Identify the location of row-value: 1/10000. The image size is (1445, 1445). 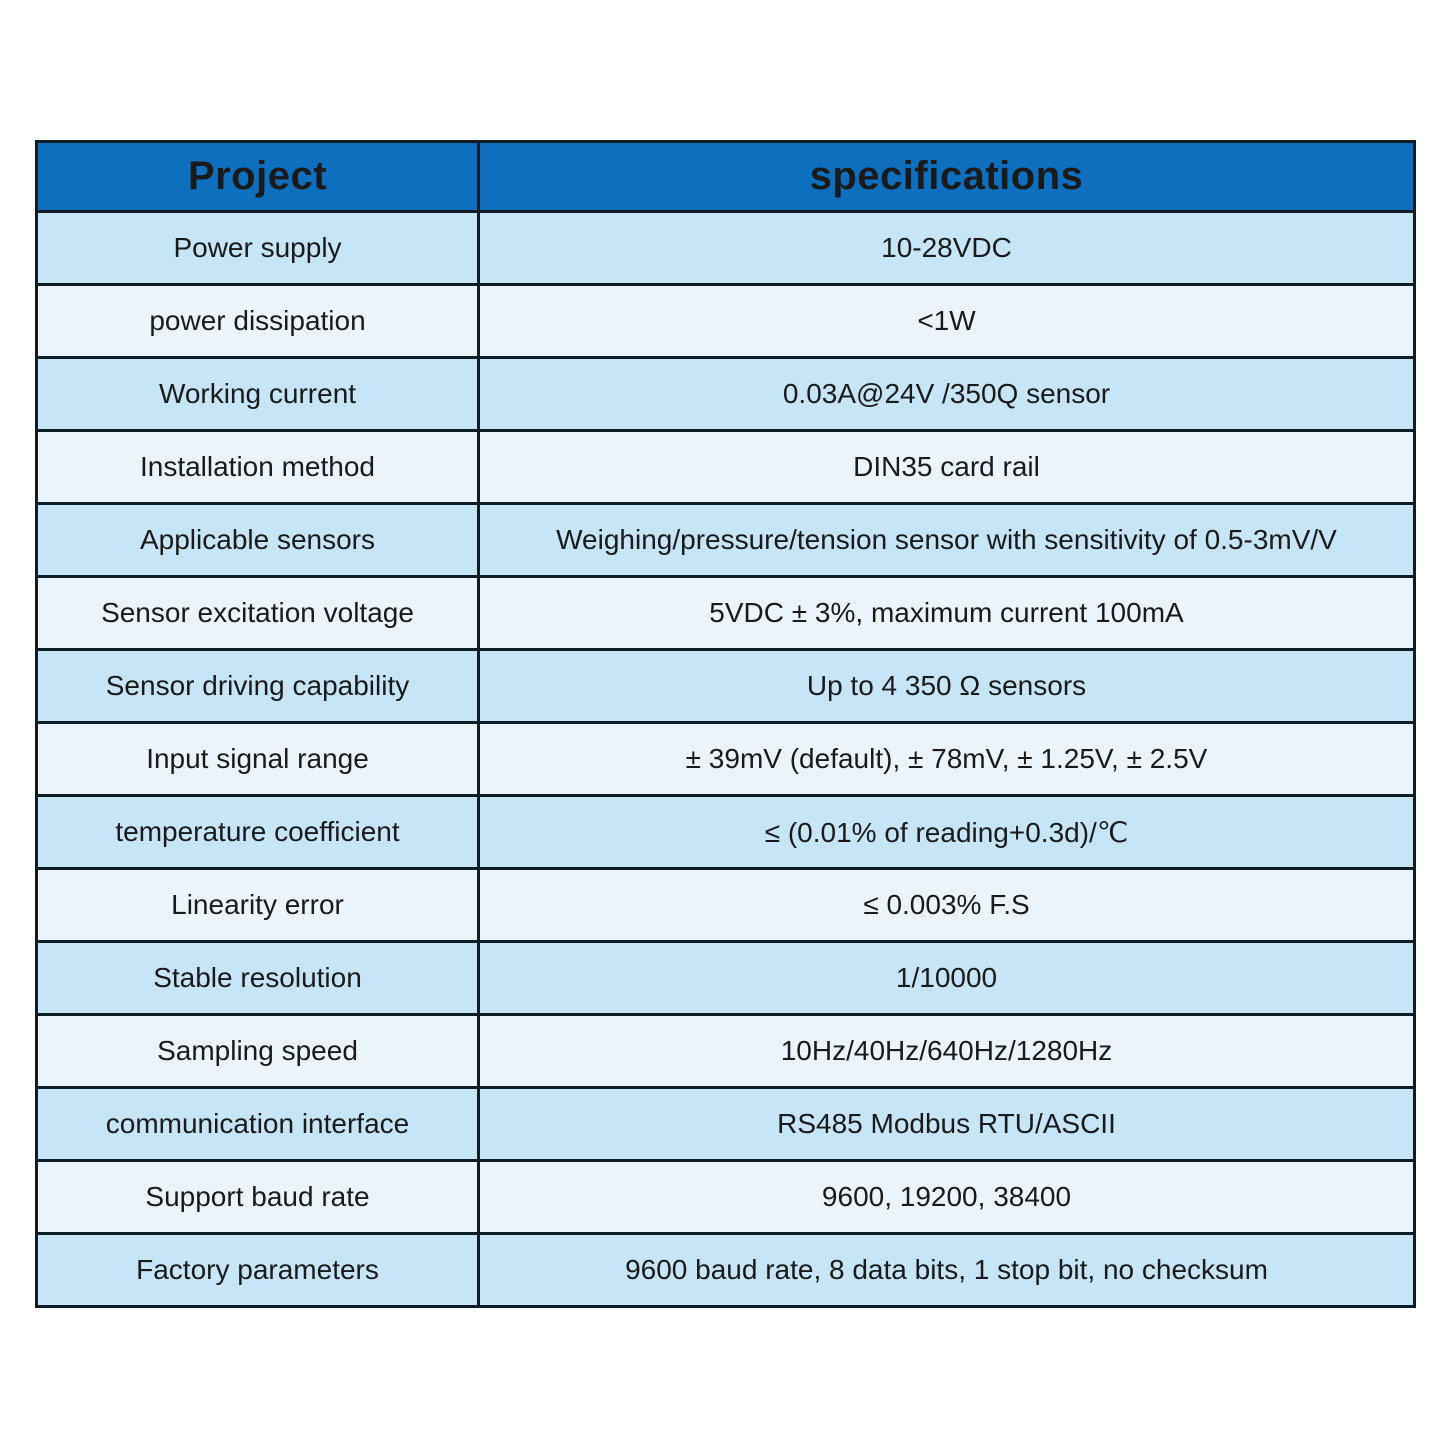
(946, 978).